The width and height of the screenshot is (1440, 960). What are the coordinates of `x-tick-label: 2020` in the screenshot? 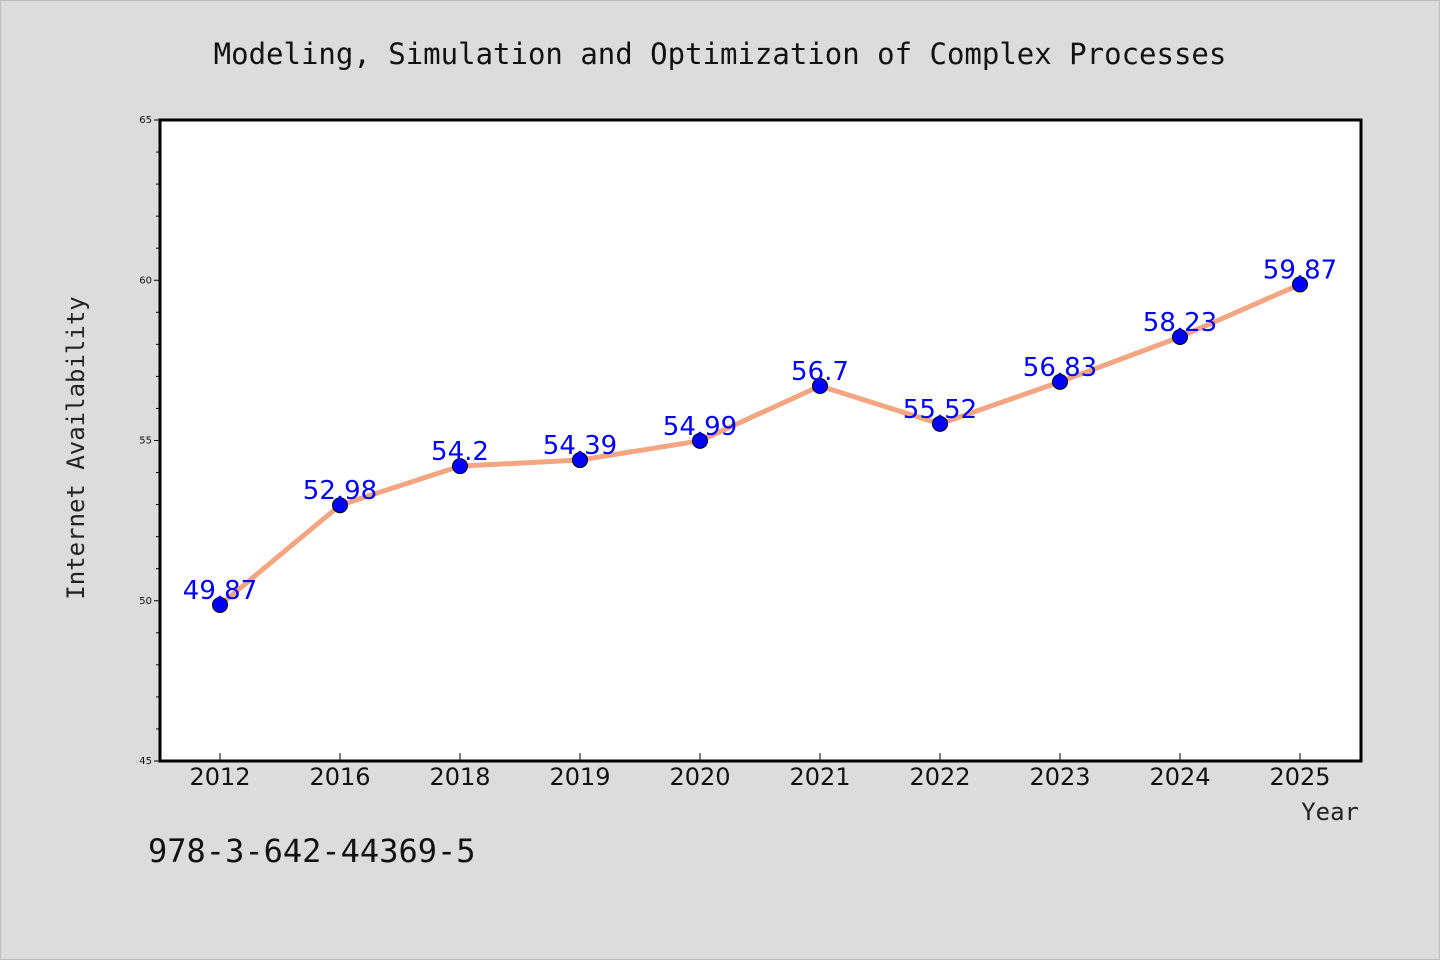 It's located at (699, 777).